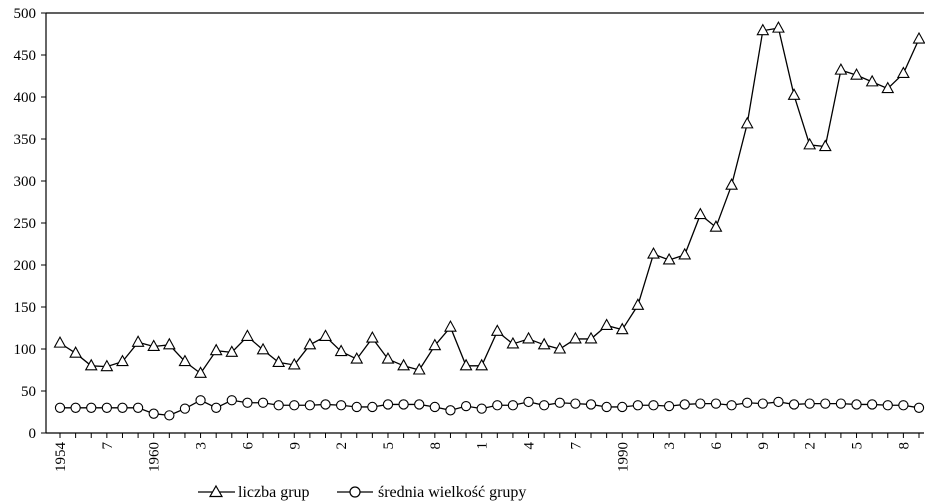  I want to click on x-tick-label: 1990, so click(623, 457).